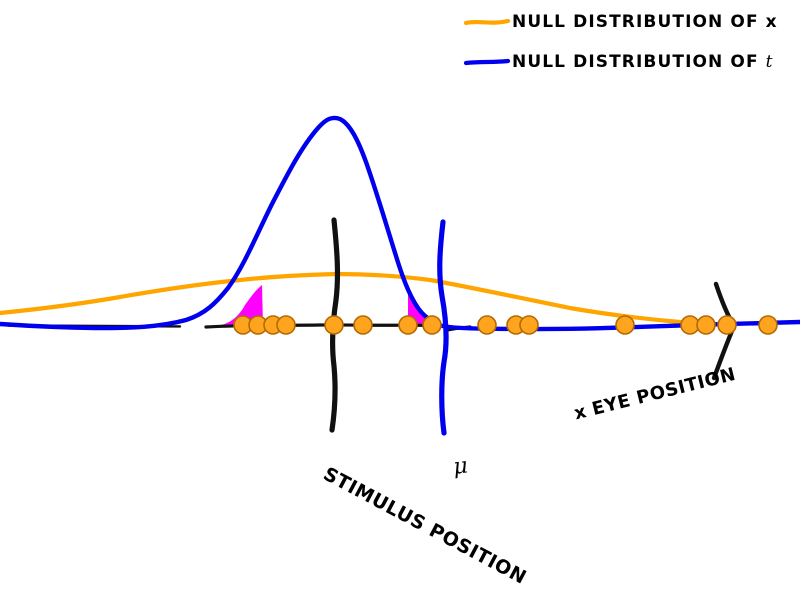 This screenshot has height=600, width=800. I want to click on legend-entry-x-label: NULL DISTRIBUTION OF, so click(639, 22).